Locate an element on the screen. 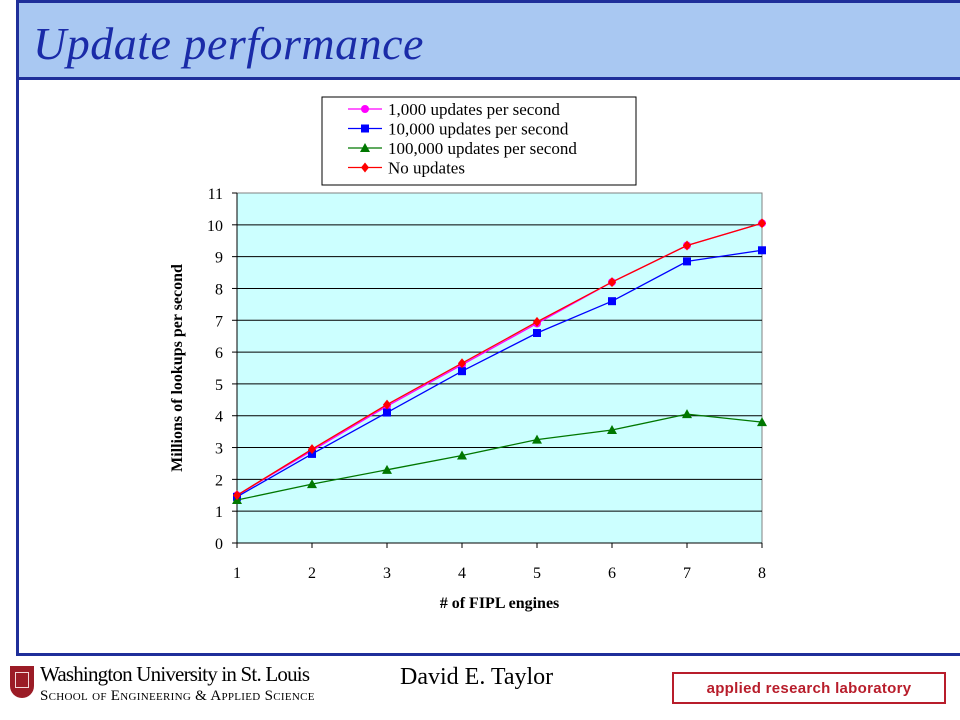 This screenshot has height=720, width=960. x-axis-label: # of FIPL engines is located at coordinates (500, 603).